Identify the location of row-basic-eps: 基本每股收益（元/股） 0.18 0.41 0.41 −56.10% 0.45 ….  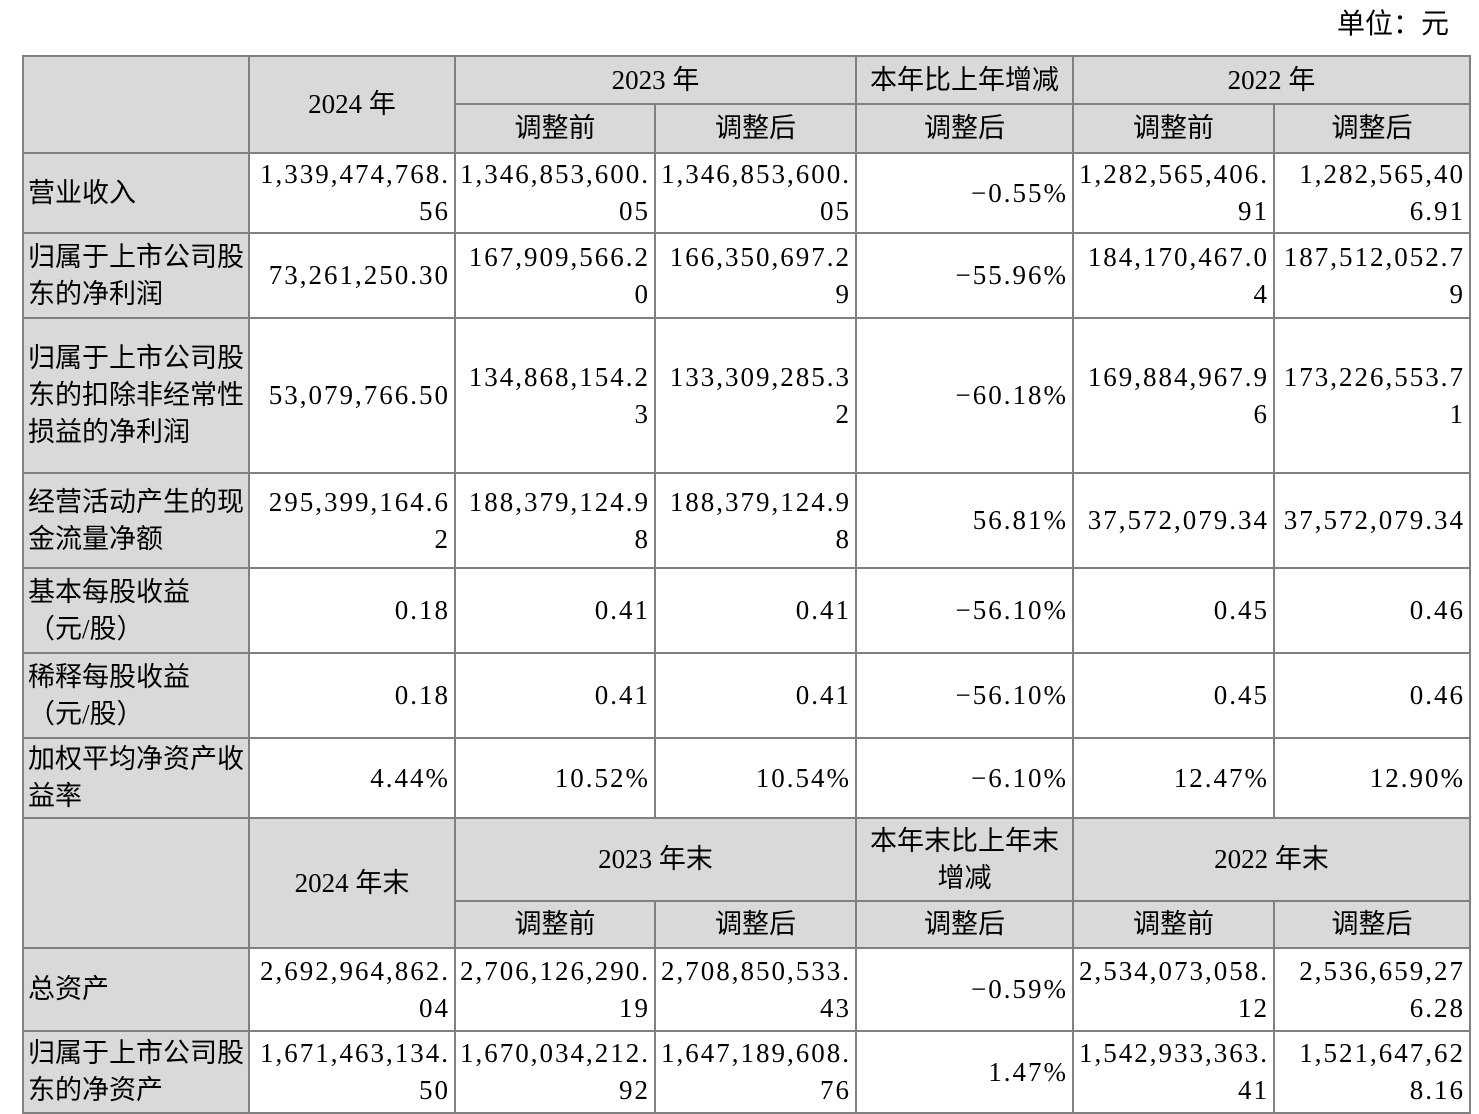
(746, 610).